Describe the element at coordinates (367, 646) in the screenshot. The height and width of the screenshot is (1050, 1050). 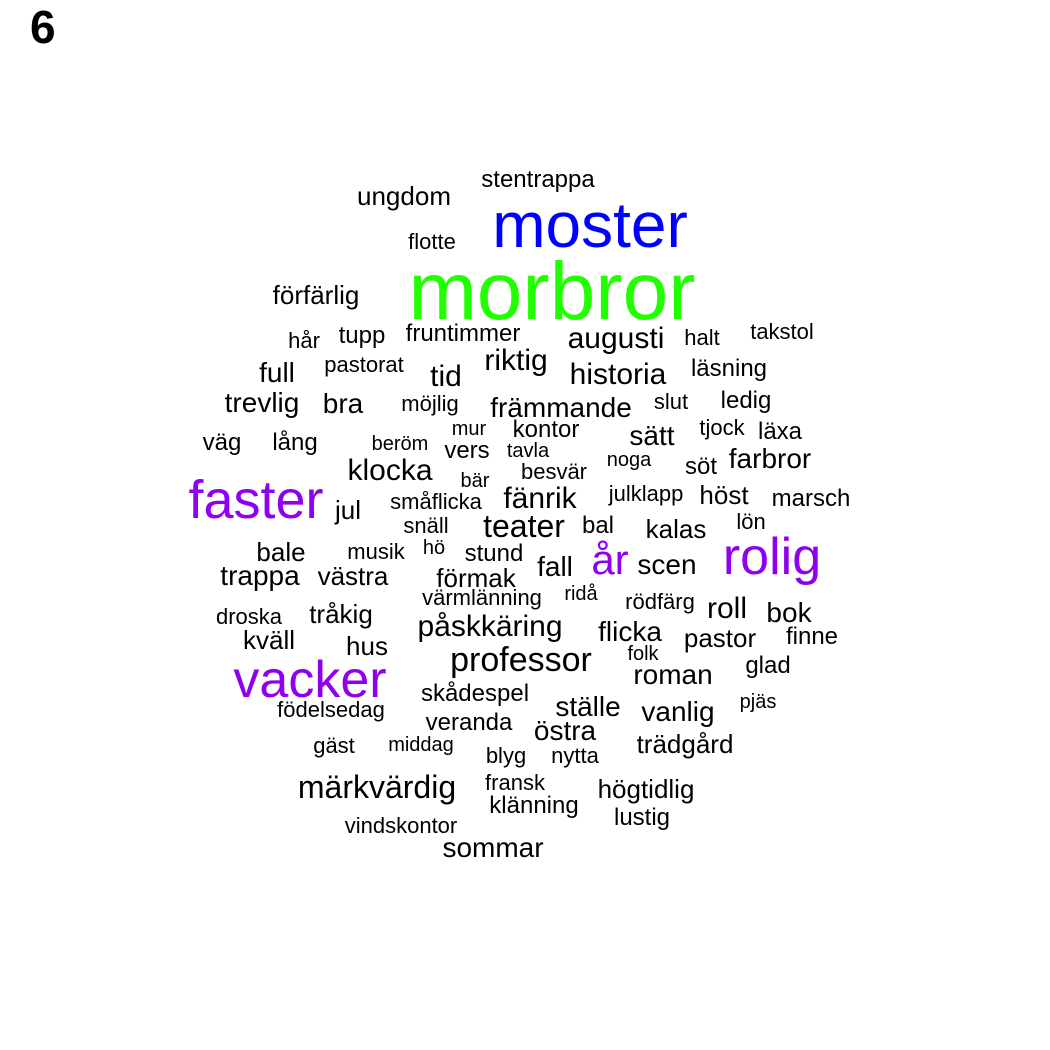
I see `cloud-word: hus` at that location.